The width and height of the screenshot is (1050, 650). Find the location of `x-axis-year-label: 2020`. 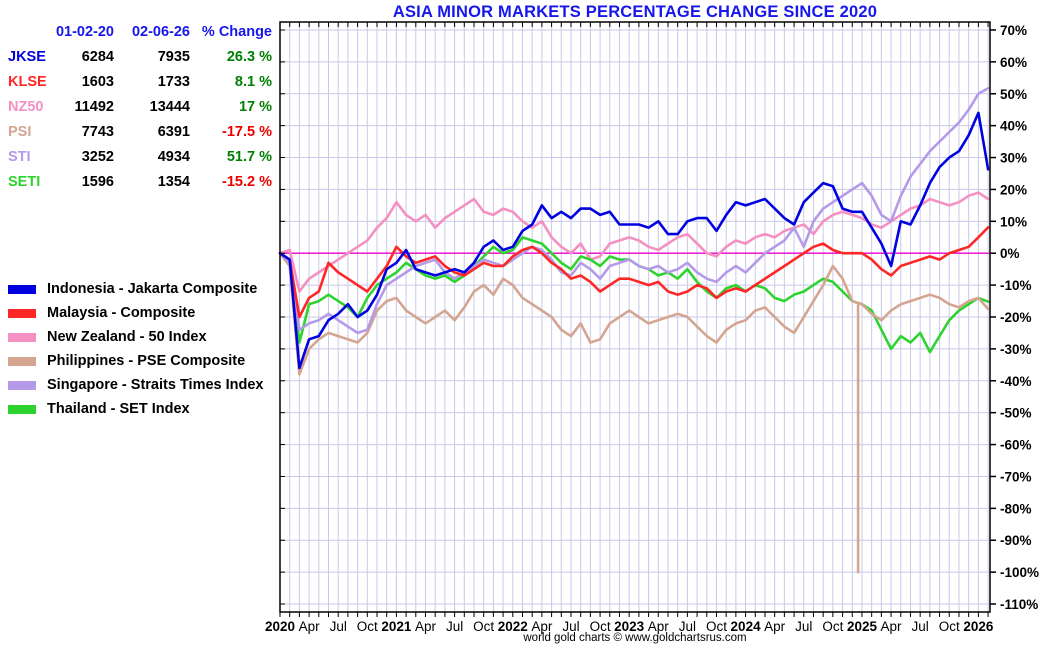

x-axis-year-label: 2020 is located at coordinates (280, 626).